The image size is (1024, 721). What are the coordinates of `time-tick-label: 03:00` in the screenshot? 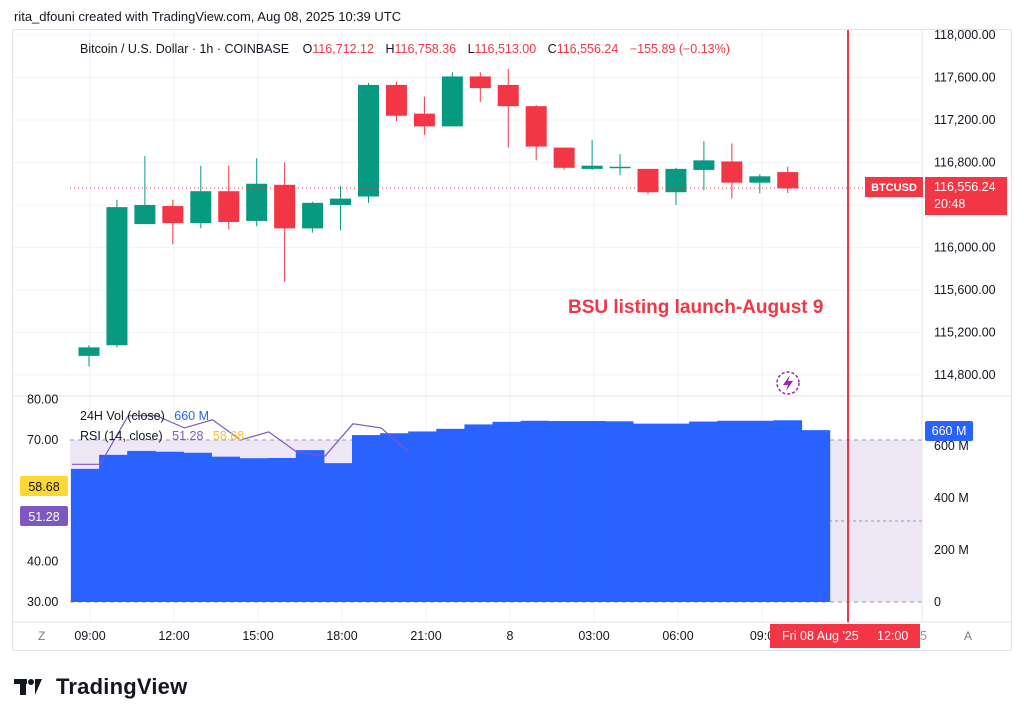 It's located at (593, 636).